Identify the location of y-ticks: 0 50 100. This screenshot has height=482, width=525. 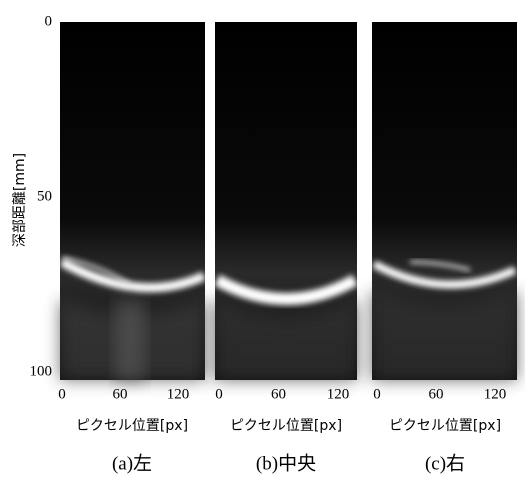
(41, 196).